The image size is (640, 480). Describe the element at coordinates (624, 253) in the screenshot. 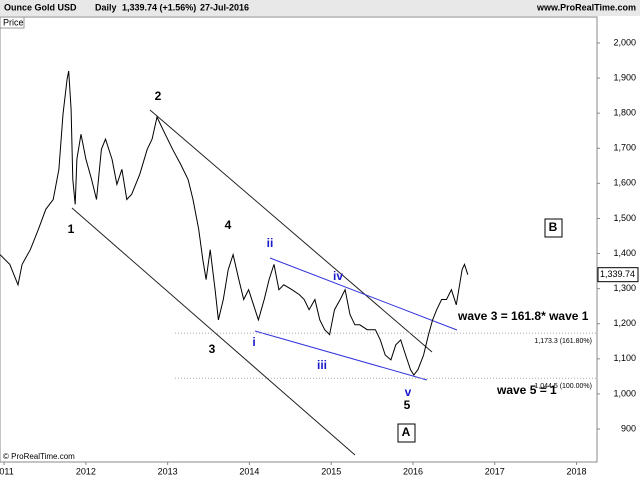

I see `y-tick-label: 1,400` at that location.